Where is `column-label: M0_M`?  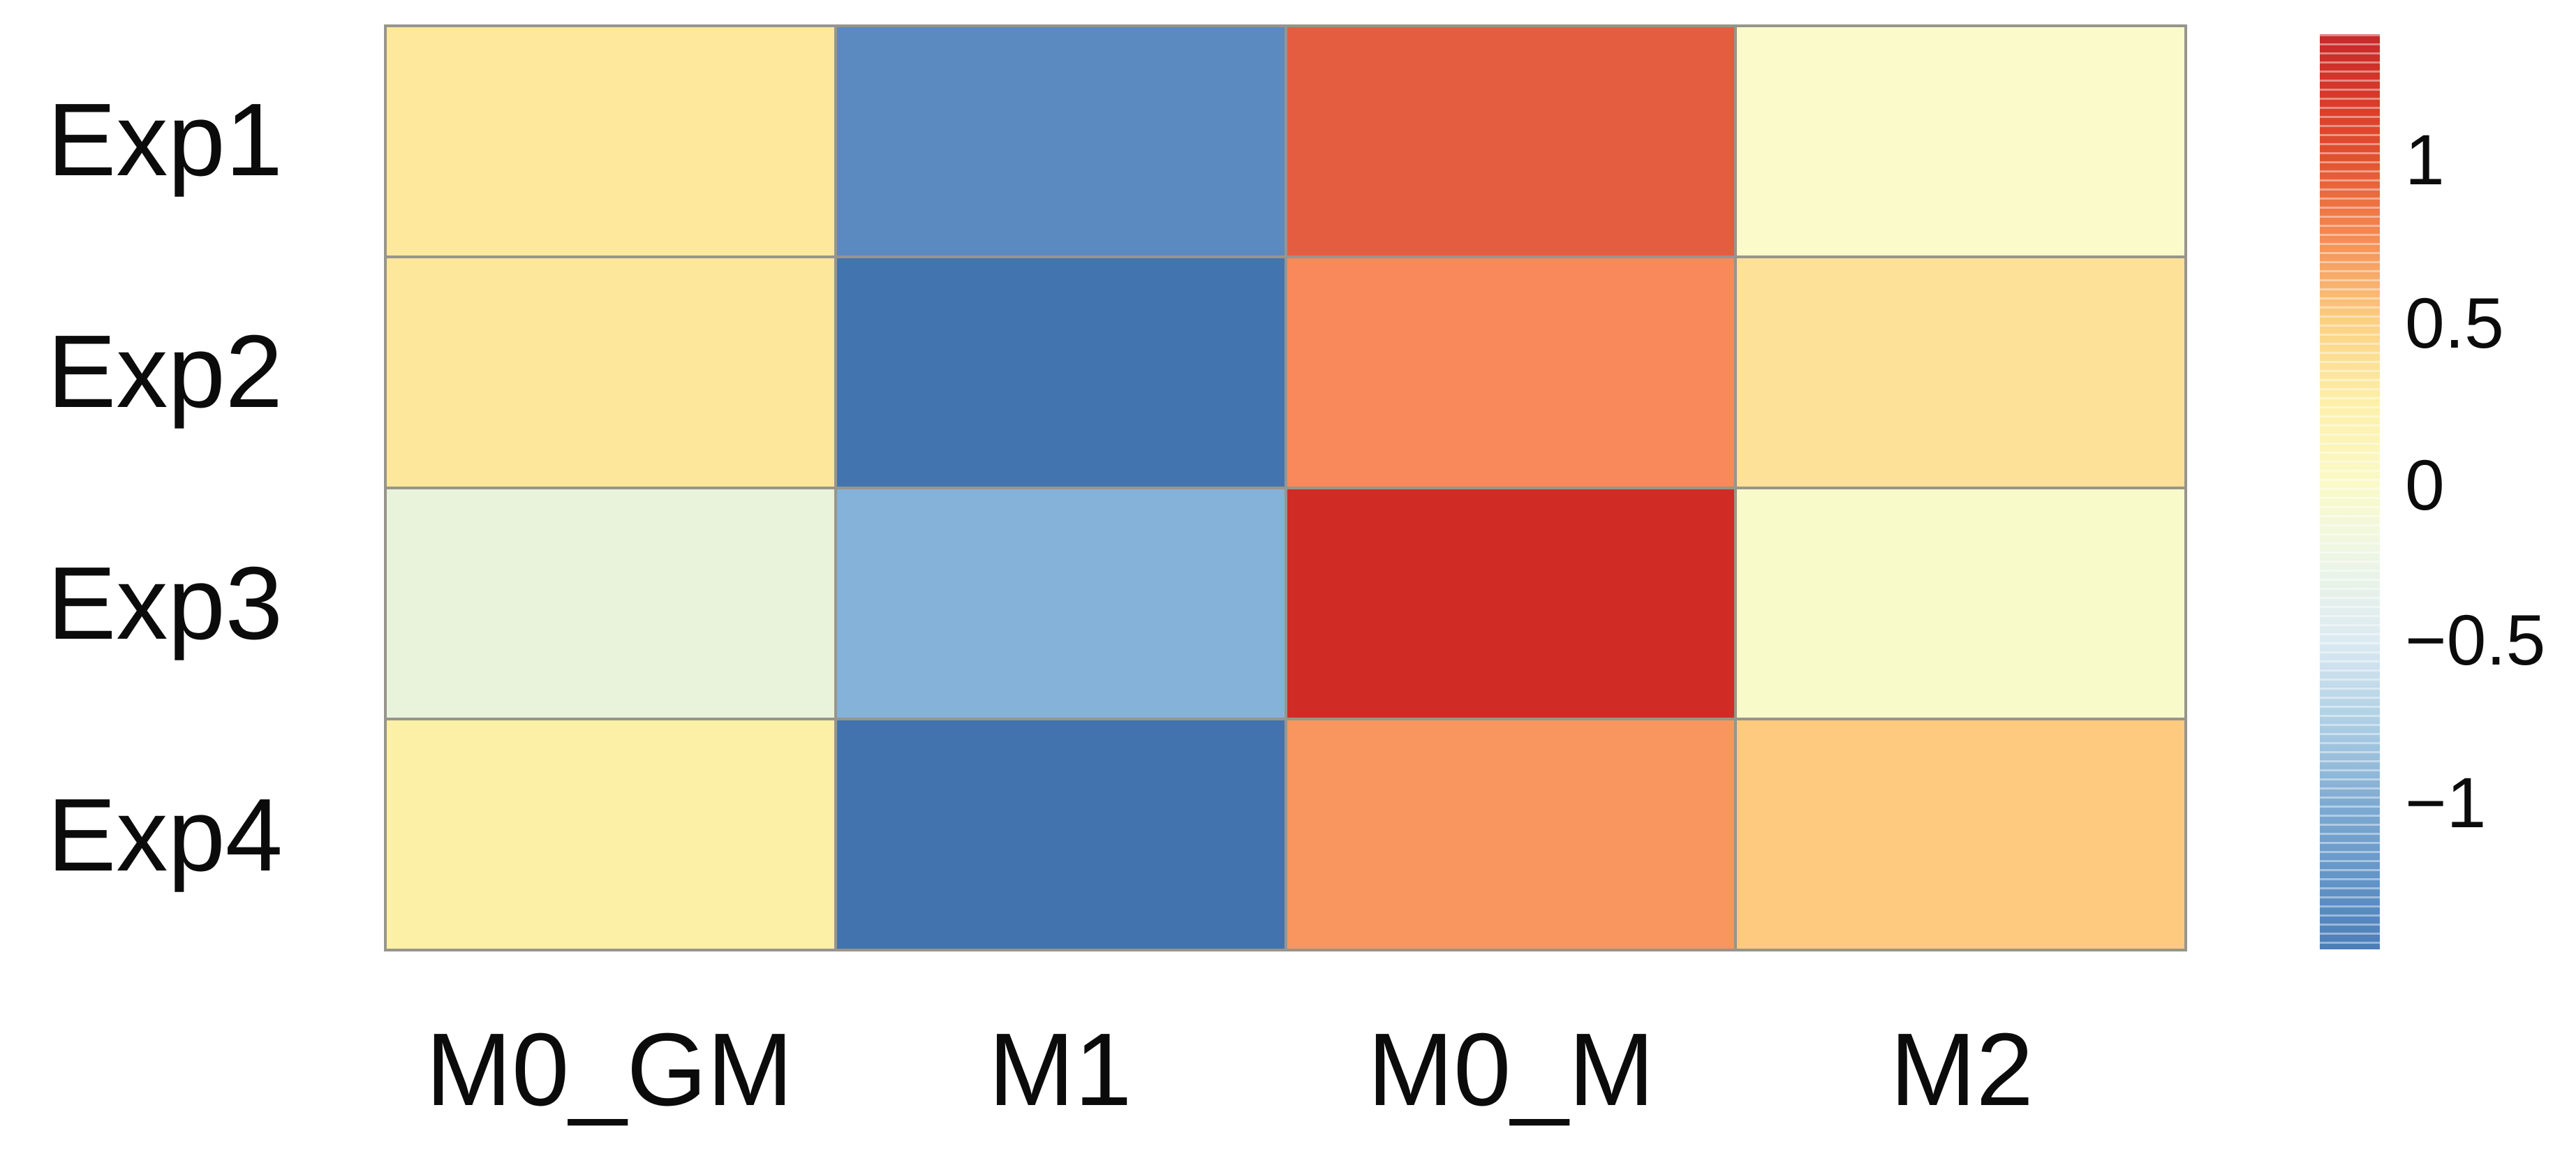
column-label: M0_M is located at coordinates (1511, 1069).